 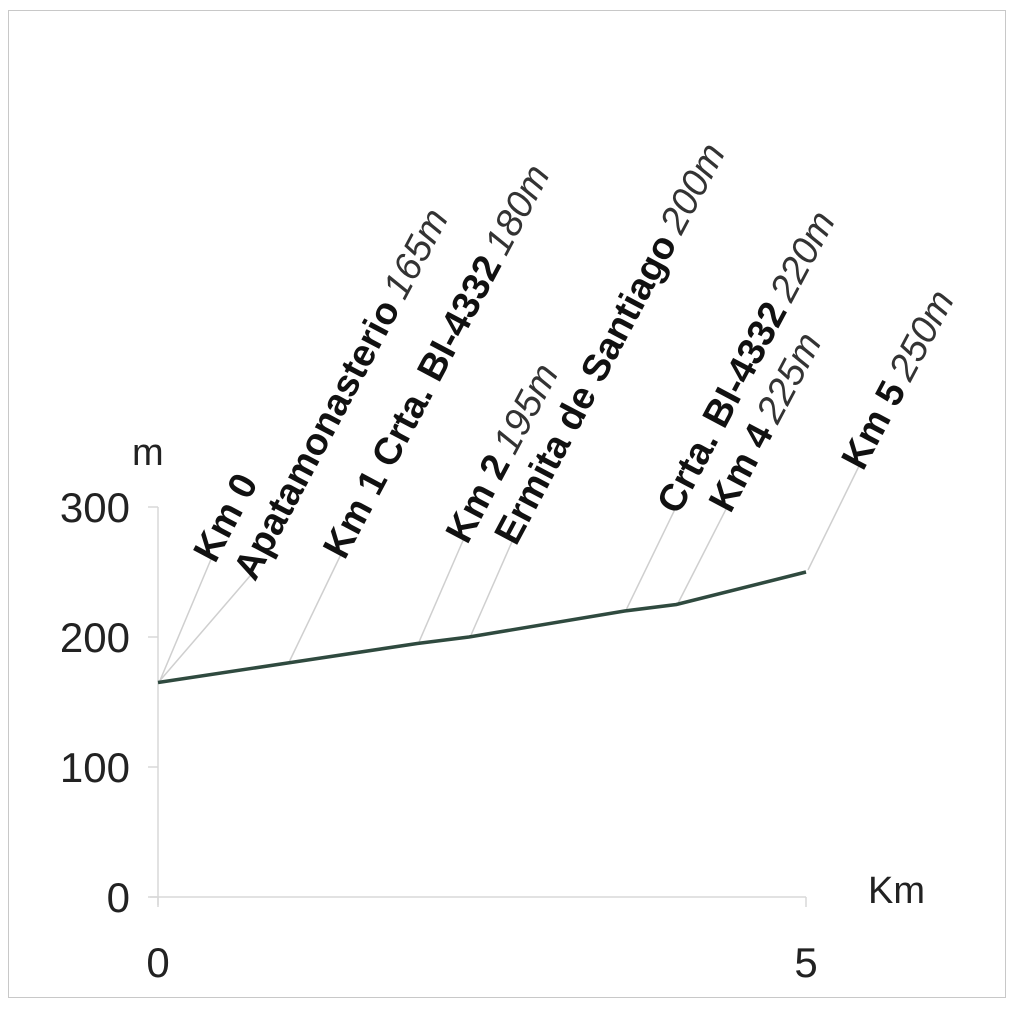 I want to click on y-tick-label: 0, so click(x=118, y=897).